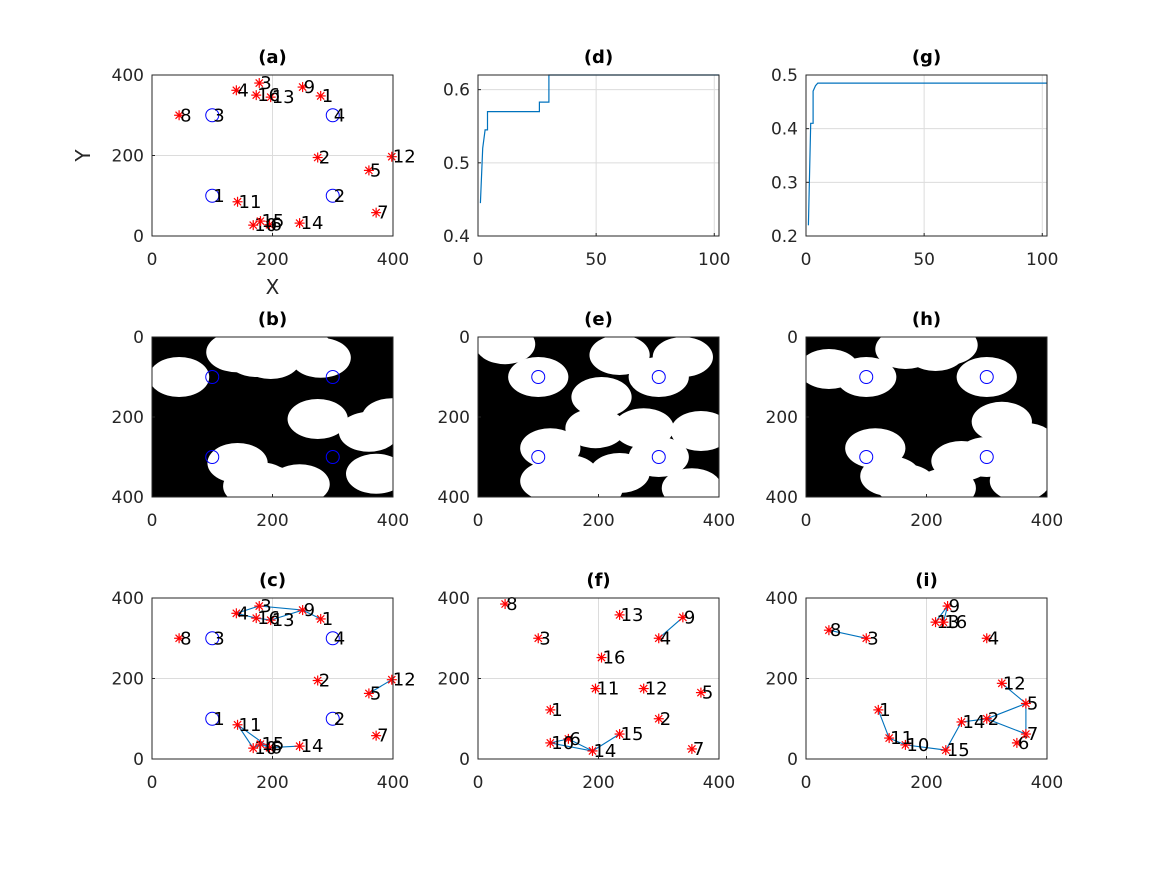  I want to click on subplot-title: (f), so click(598, 580).